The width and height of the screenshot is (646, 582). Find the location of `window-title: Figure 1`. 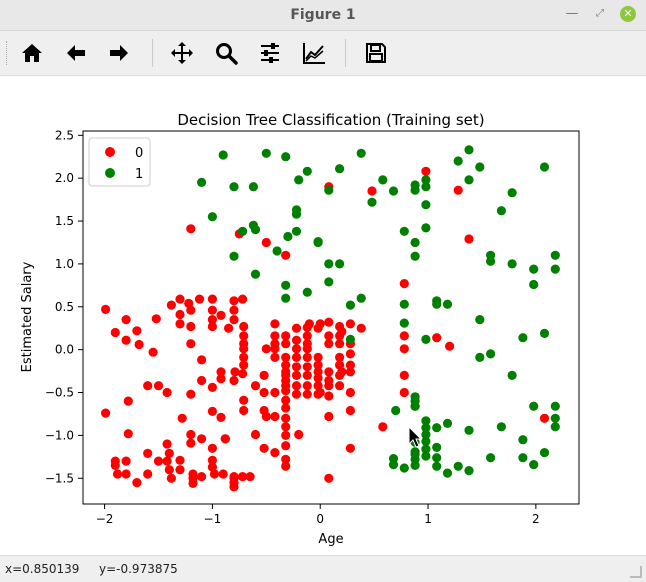

window-title: Figure 1 is located at coordinates (323, 15).